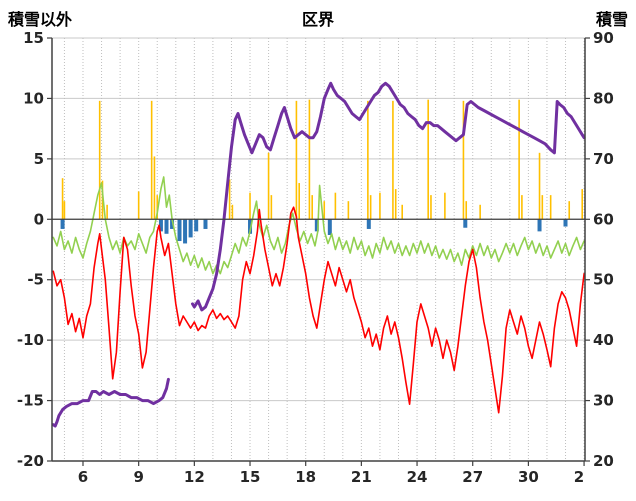 The image size is (636, 501). Describe the element at coordinates (528, 477) in the screenshot. I see `x-tick-label: 30` at that location.